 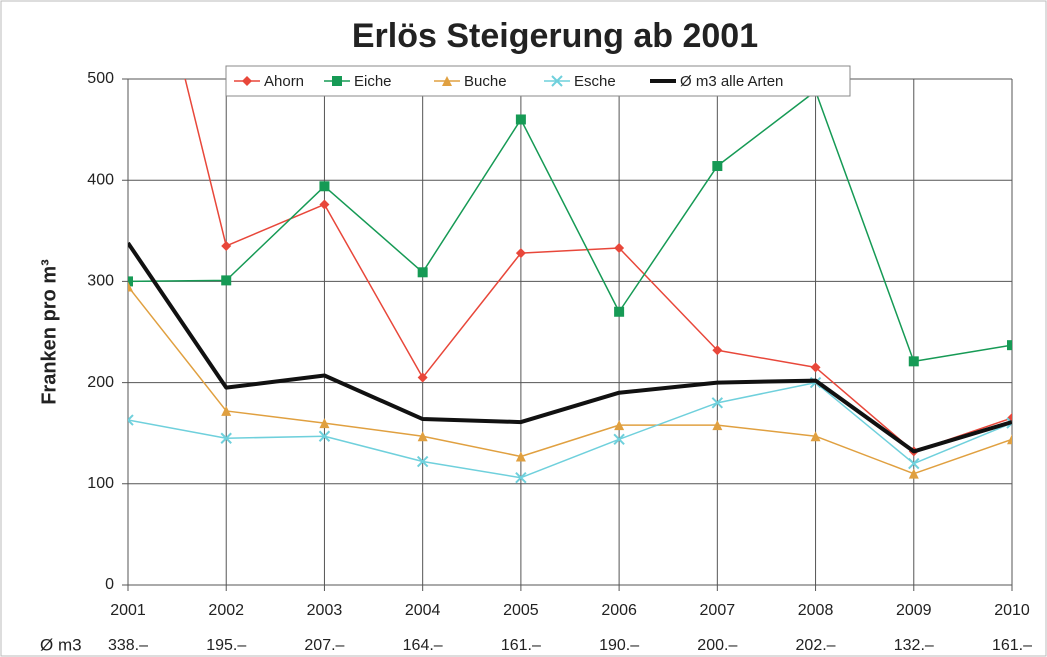 I want to click on x-tick-label: 2001, so click(x=128, y=610).